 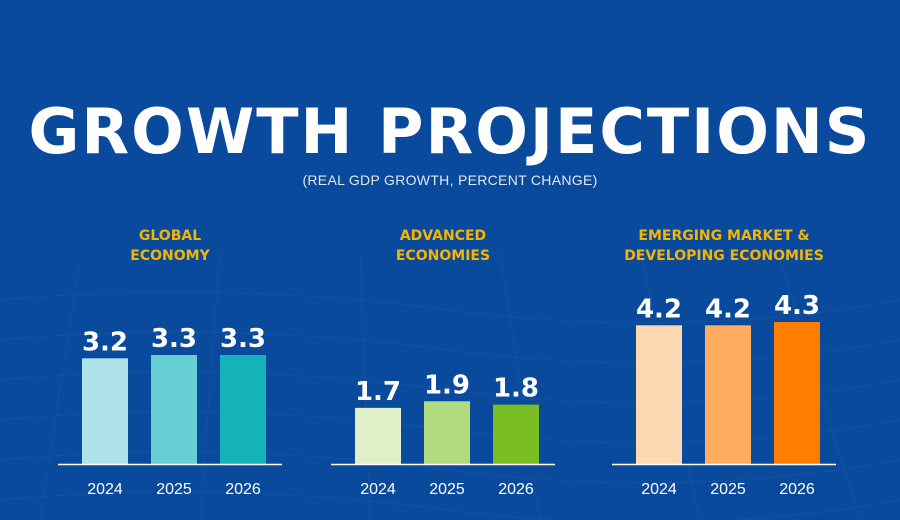 What do you see at coordinates (516, 389) in the screenshot?
I see `data-label: 1.8` at bounding box center [516, 389].